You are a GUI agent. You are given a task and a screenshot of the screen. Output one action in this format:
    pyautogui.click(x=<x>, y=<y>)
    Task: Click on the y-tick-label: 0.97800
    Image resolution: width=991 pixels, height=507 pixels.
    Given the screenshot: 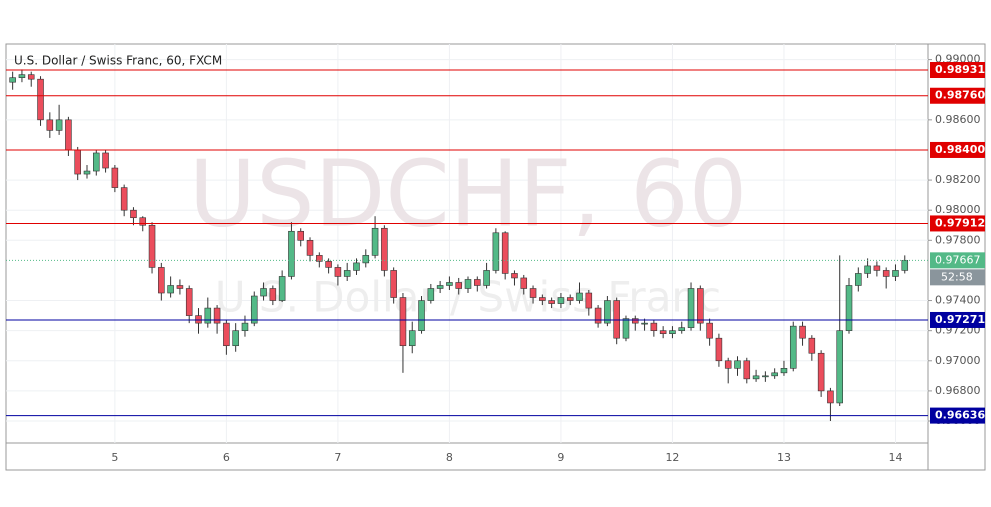 What is the action you would take?
    pyautogui.click(x=958, y=239)
    